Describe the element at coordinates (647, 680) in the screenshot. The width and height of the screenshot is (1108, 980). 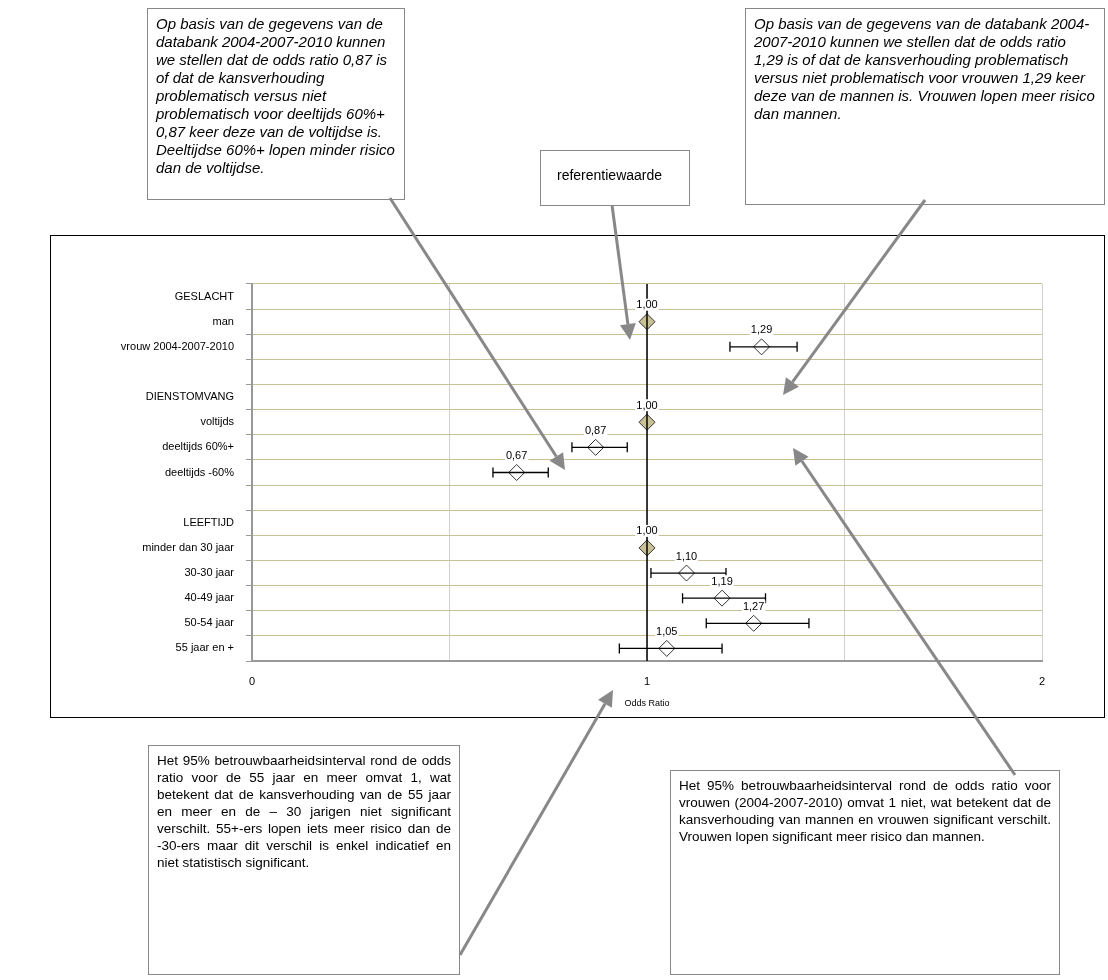
I see `x-tick-label: 1` at that location.